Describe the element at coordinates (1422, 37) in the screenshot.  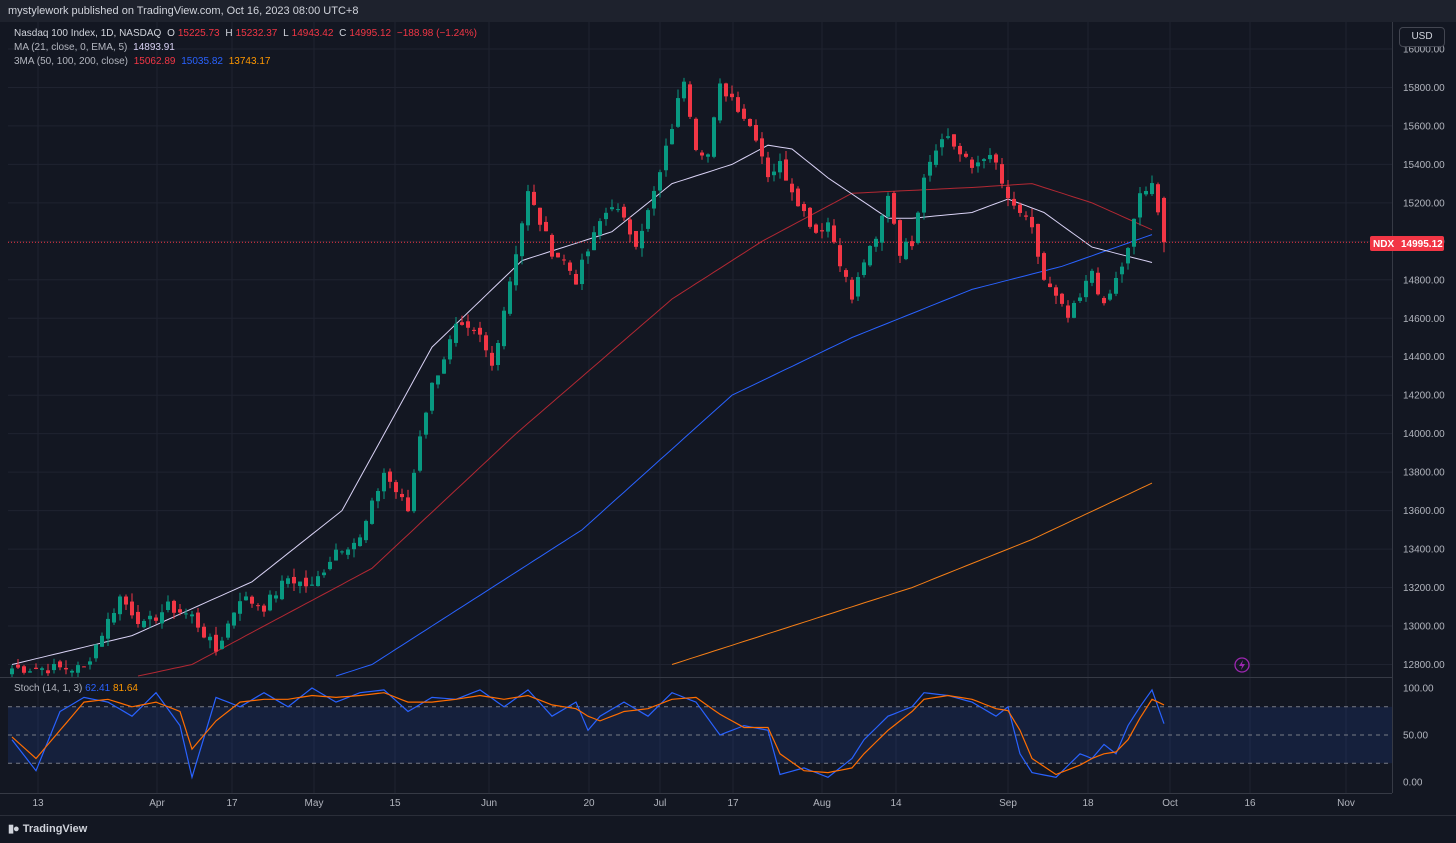
I see `currency-button: USD` at that location.